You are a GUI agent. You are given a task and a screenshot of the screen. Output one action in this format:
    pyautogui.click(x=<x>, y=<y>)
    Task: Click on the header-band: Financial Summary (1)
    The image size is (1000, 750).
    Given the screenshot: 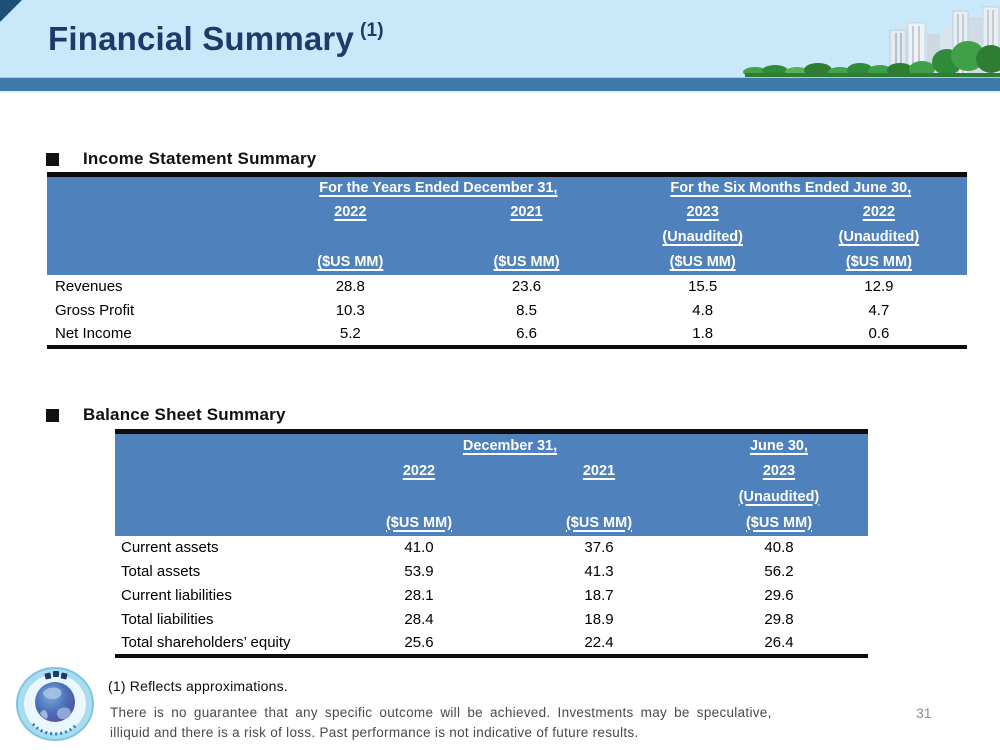 What is the action you would take?
    pyautogui.click(x=500, y=38)
    